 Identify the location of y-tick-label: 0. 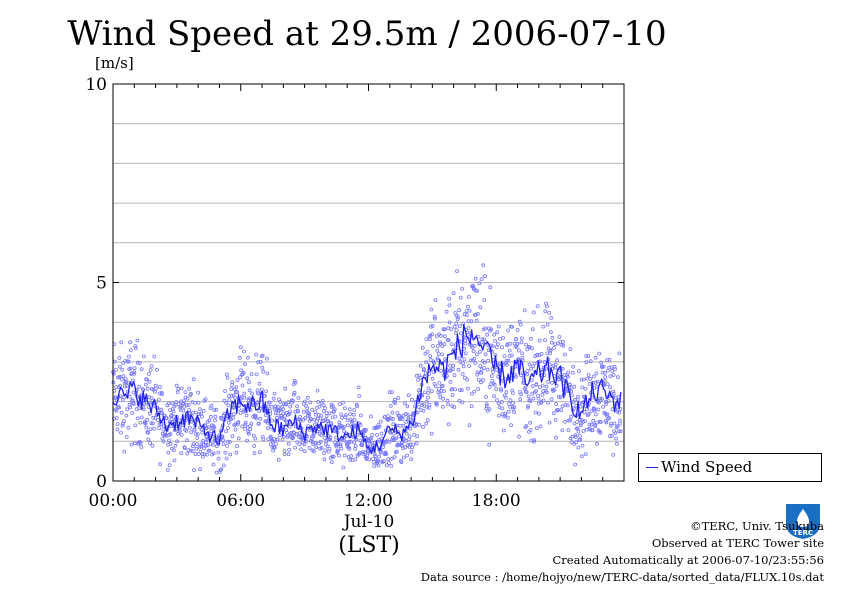
(101, 482).